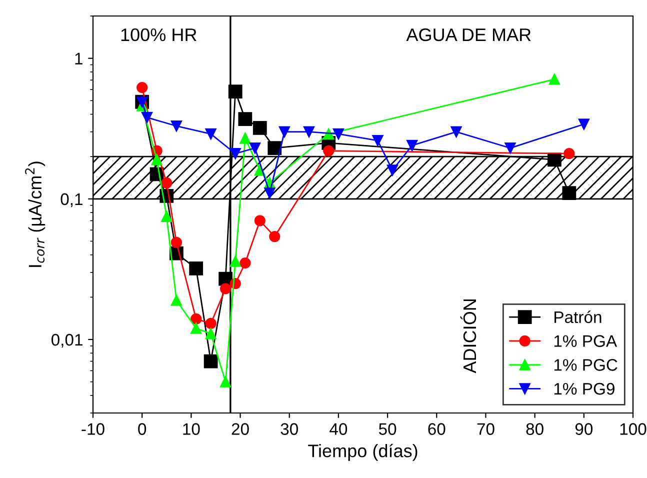 This screenshot has width=647, height=478. Describe the element at coordinates (339, 429) in the screenshot. I see `x-tick-label: 40` at that location.